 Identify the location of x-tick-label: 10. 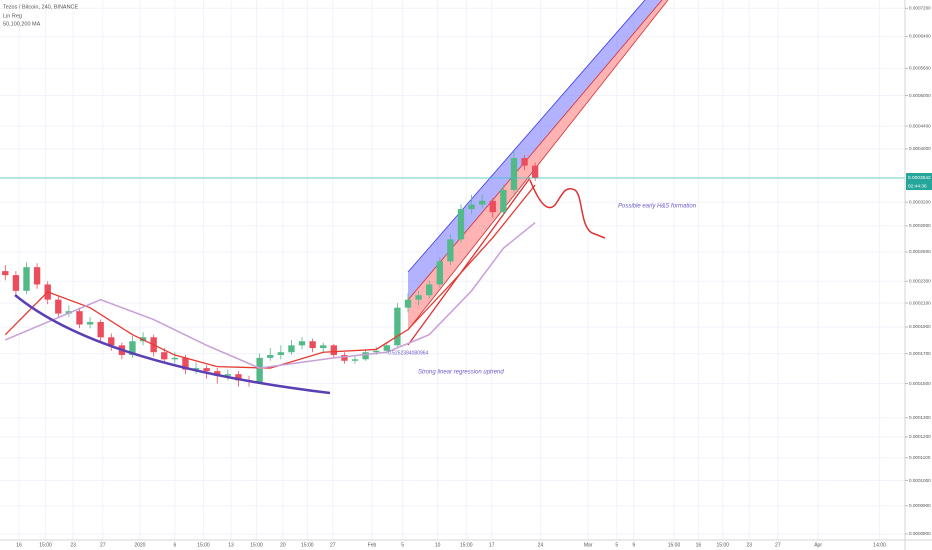
(438, 545).